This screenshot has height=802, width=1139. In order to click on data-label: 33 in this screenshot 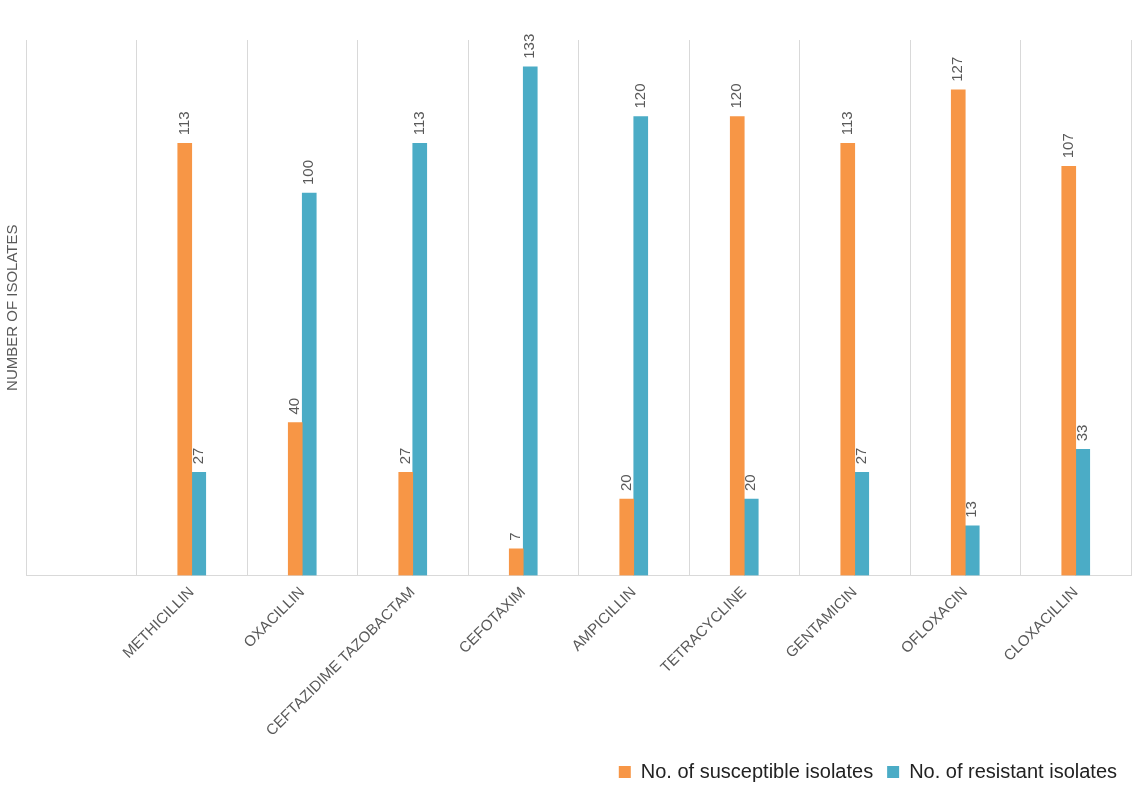, I will do `click(1081, 433)`.